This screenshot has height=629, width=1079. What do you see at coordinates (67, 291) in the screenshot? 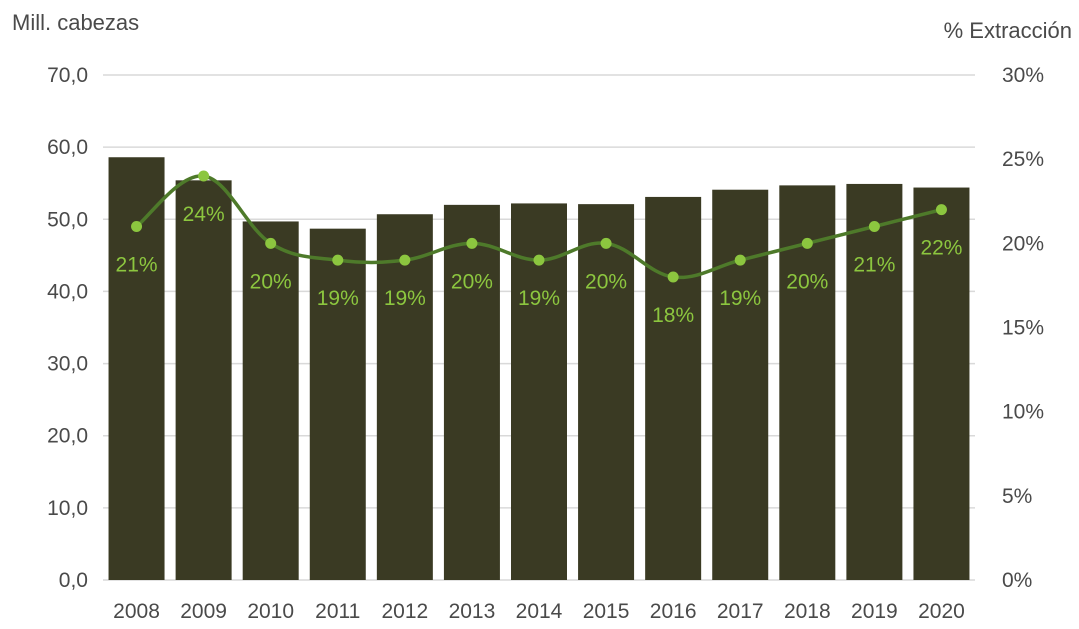
I see `left-tick-label: 40,0` at bounding box center [67, 291].